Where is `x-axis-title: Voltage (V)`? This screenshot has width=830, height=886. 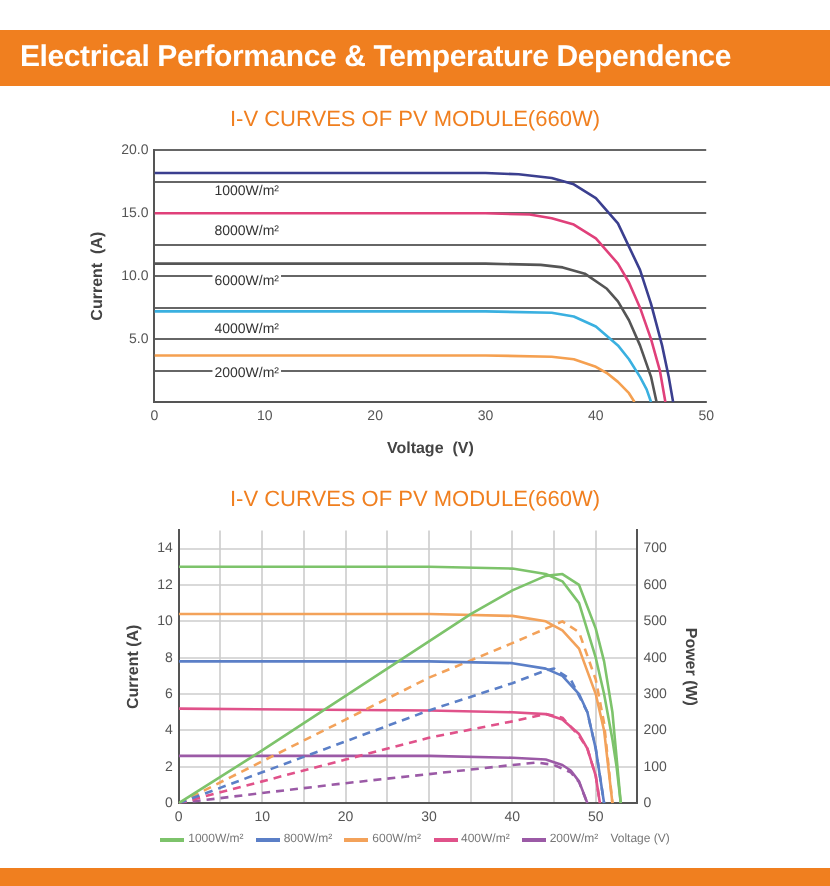
x-axis-title: Voltage (V) is located at coordinates (430, 447).